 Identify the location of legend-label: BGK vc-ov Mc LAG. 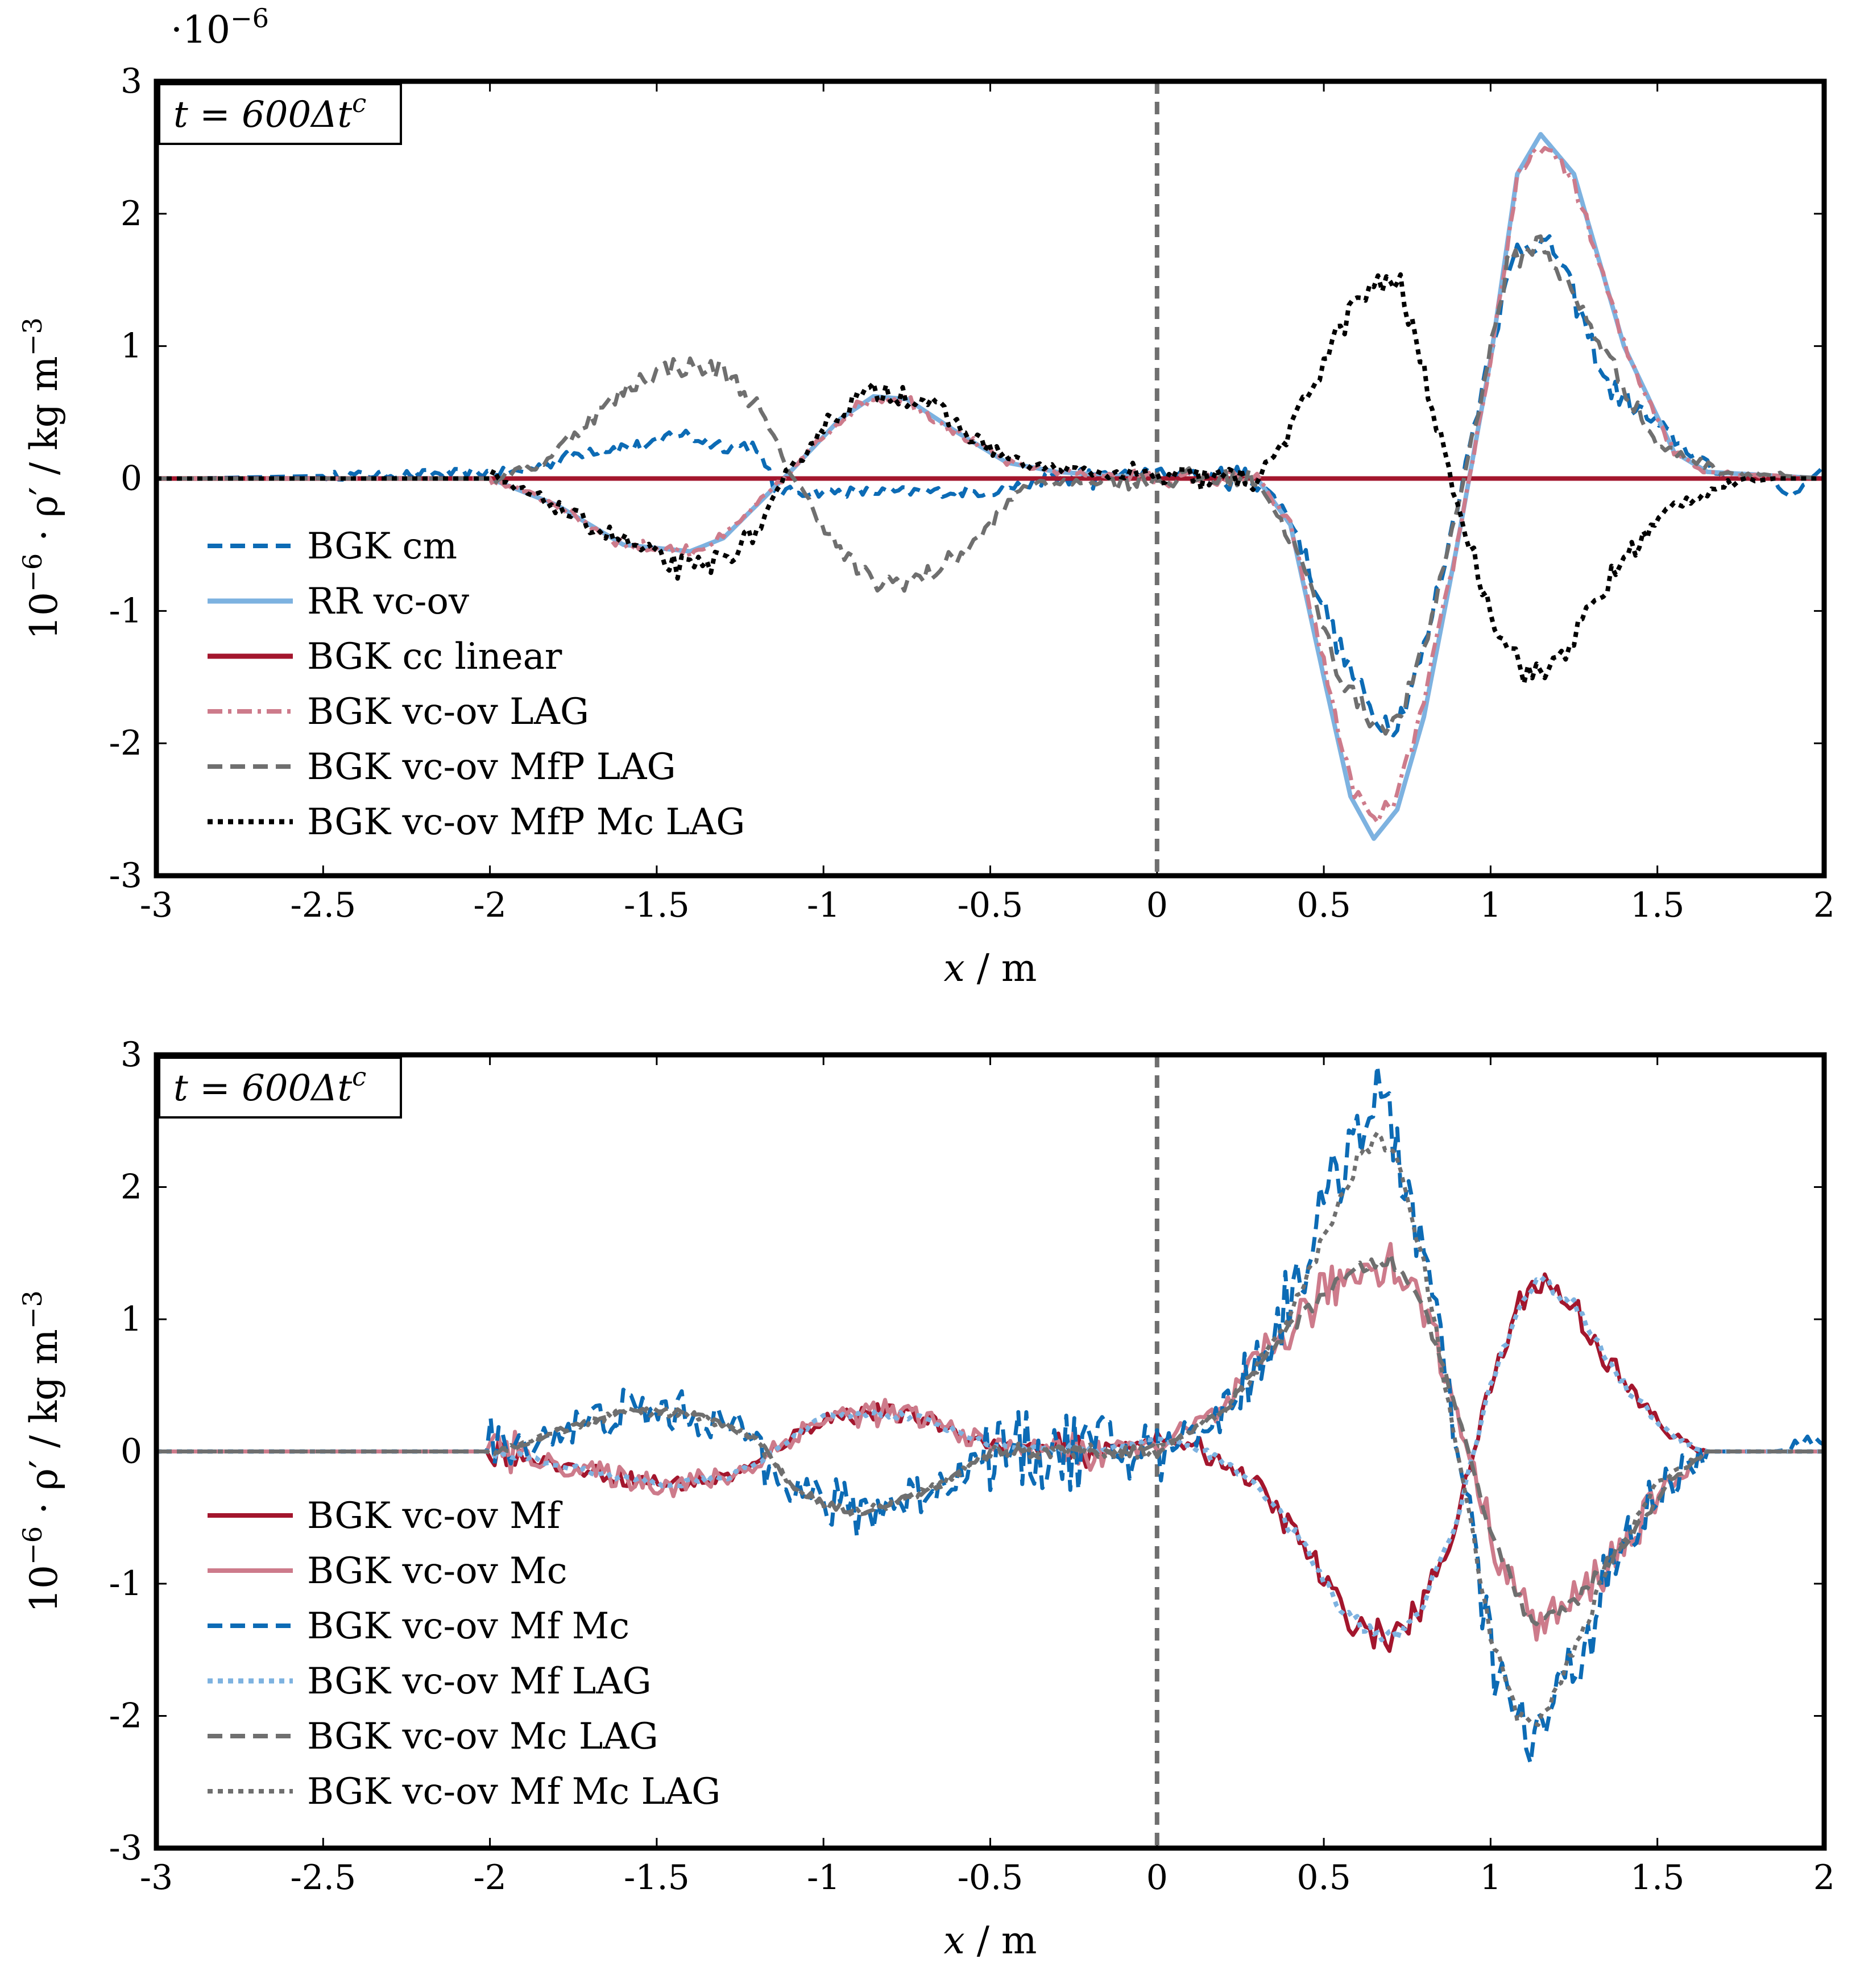
(482, 1737).